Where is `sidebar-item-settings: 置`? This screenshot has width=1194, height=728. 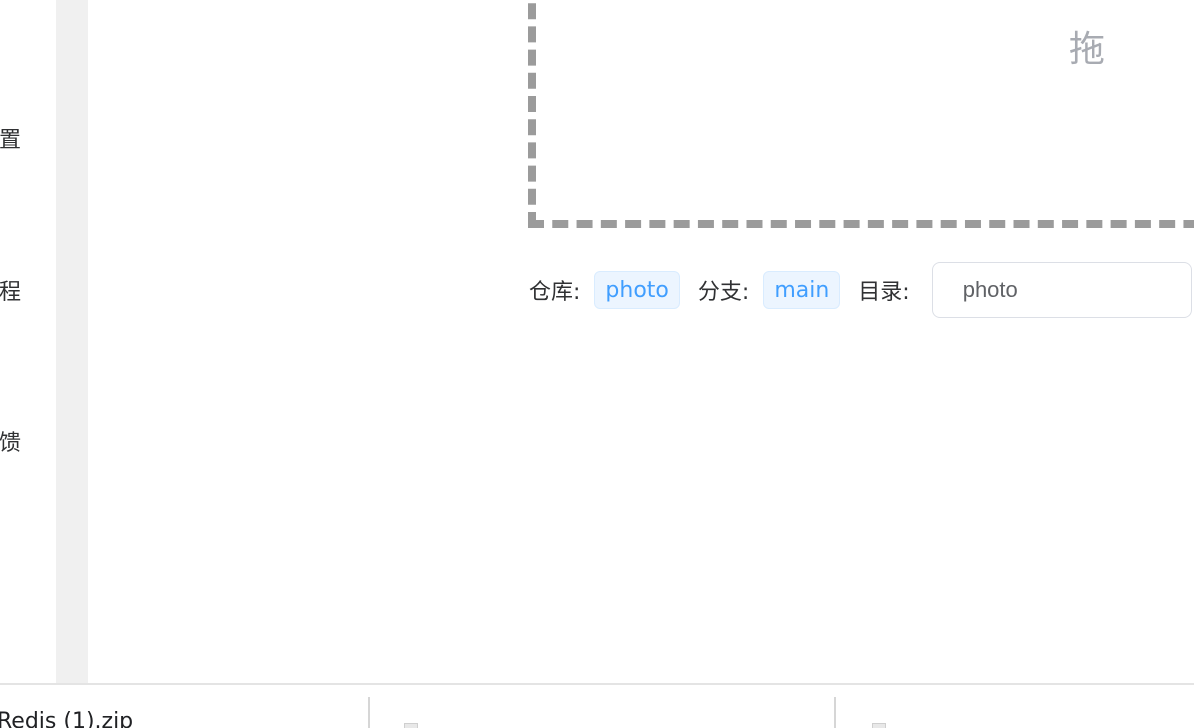 sidebar-item-settings: 置 is located at coordinates (28, 138).